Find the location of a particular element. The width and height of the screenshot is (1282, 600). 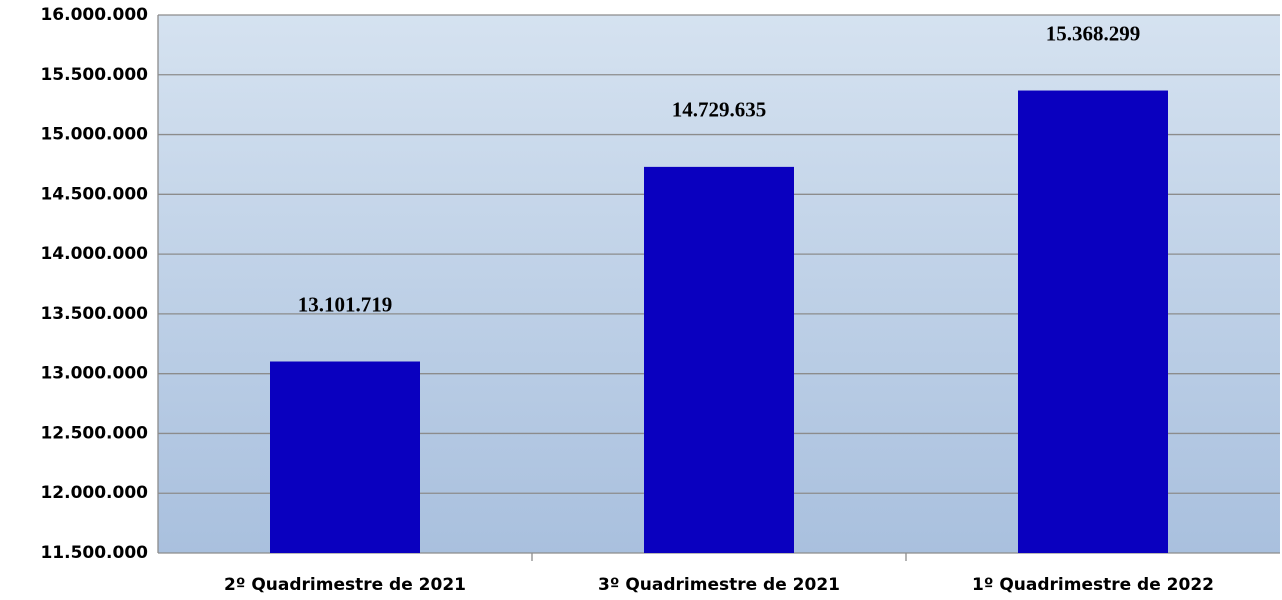

x-tick-label: 1º Quadrimestre de 2022 is located at coordinates (1093, 585).